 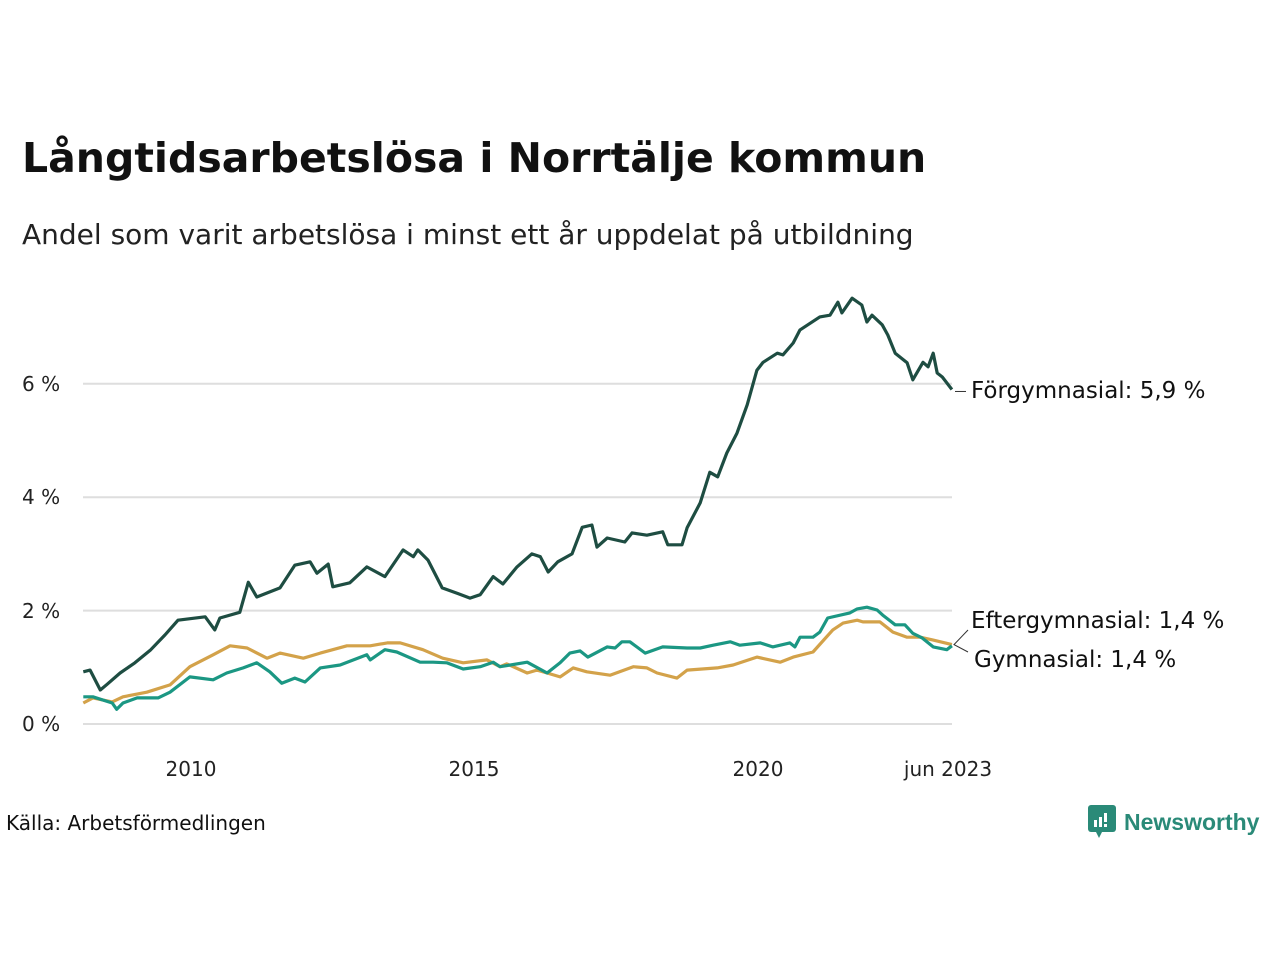 I want to click on newsworthy-logo-icon, so click(x=1102, y=821).